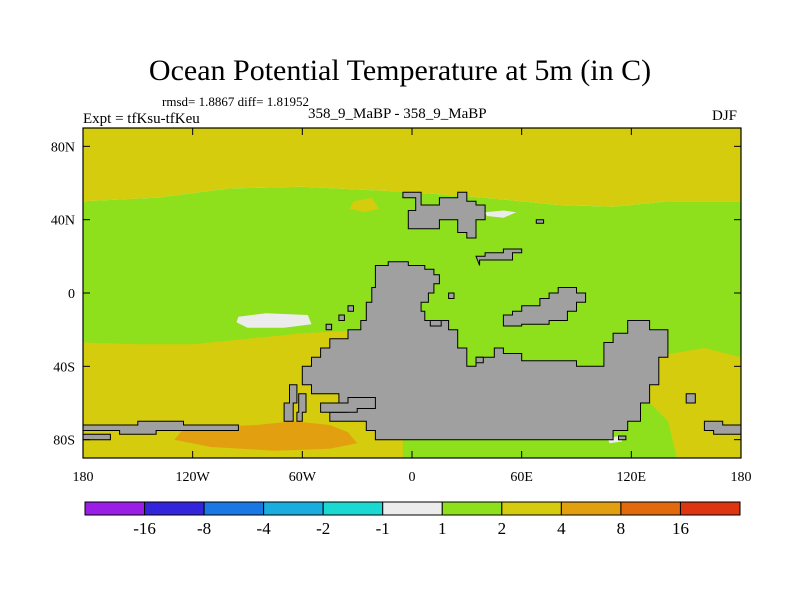 This screenshot has width=800, height=600. Describe the element at coordinates (499, 257) in the screenshot. I see `region-siberia` at that location.